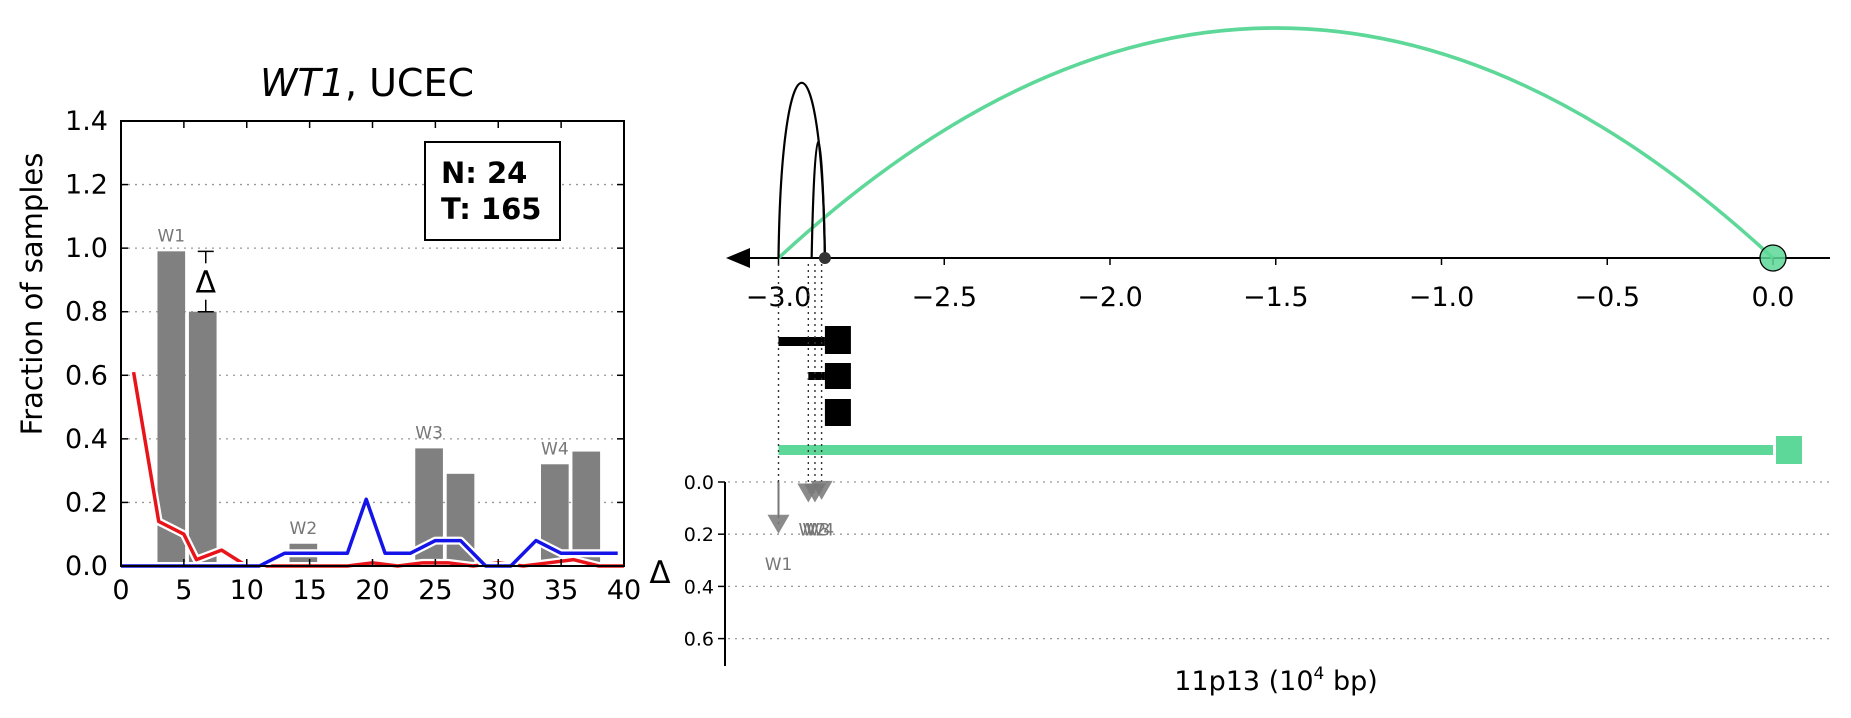 The width and height of the screenshot is (1851, 718). I want to click on y-tick-label: 1.2, so click(86, 185).